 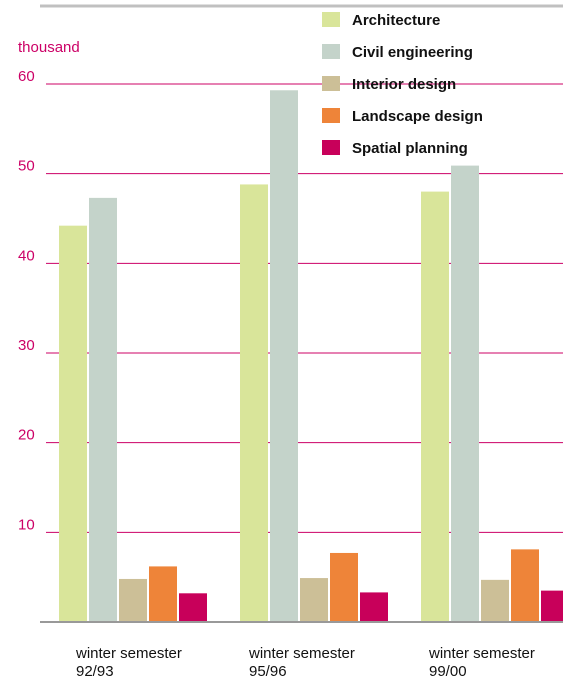 I want to click on y-unit-label: thousand, so click(x=49, y=47).